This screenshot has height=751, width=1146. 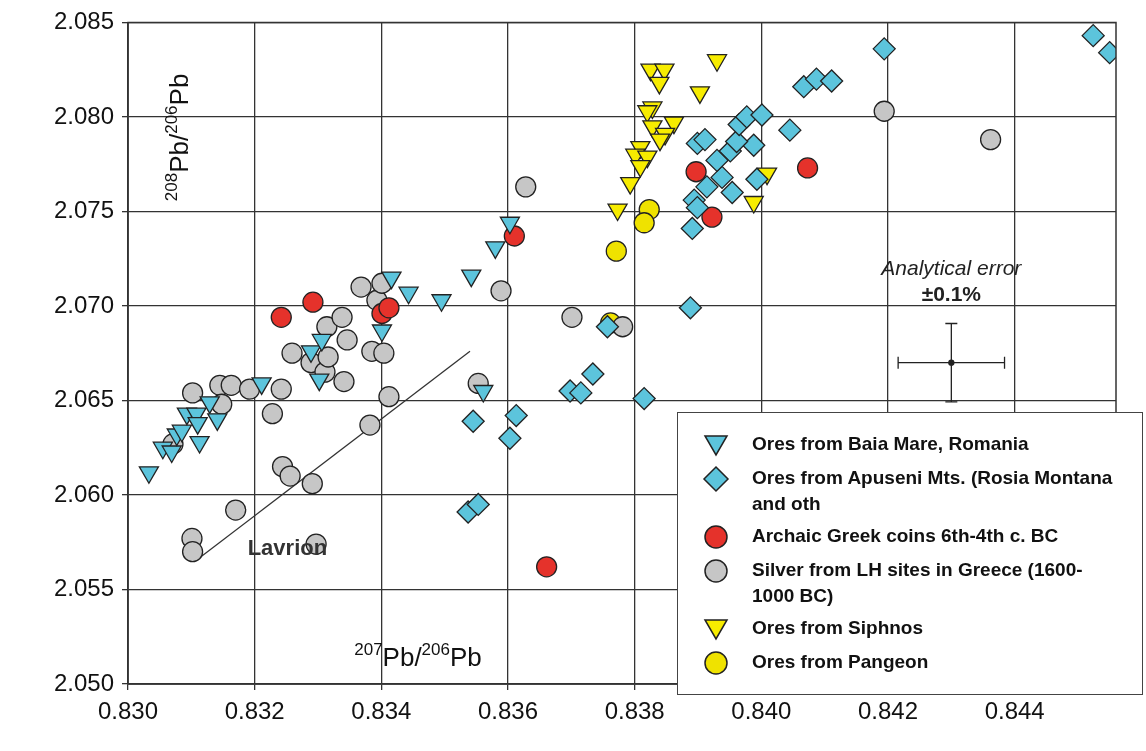 What do you see at coordinates (840, 662) in the screenshot?
I see `legend-label: Ores from Pangeon` at bounding box center [840, 662].